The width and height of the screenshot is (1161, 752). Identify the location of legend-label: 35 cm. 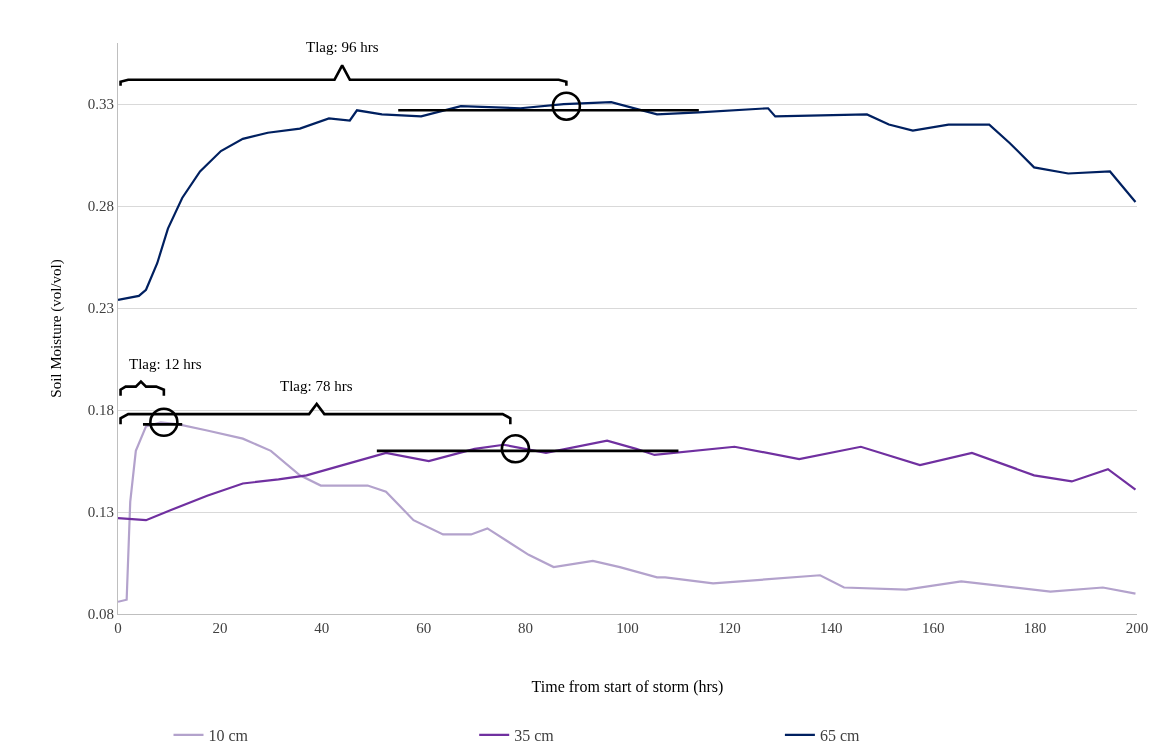
(534, 736).